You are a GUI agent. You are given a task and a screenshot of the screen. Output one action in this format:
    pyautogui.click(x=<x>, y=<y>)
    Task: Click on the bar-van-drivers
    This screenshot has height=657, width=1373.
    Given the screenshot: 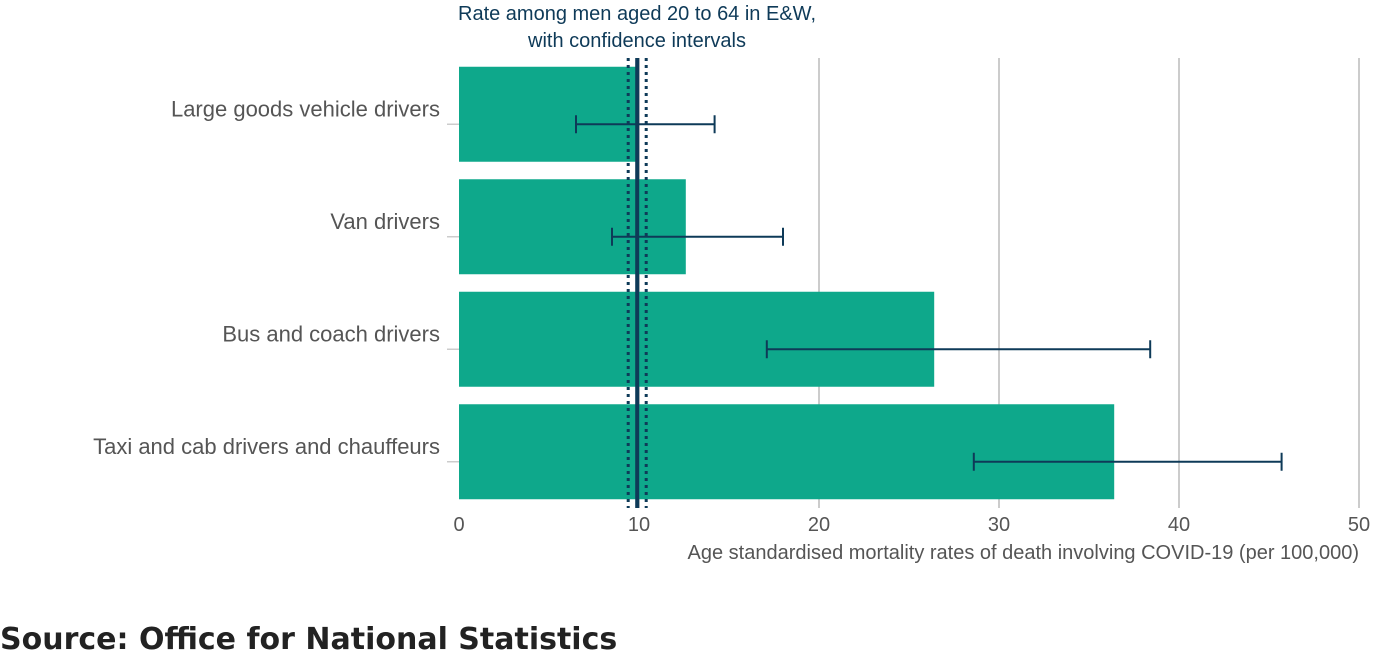 What is the action you would take?
    pyautogui.click(x=572, y=227)
    